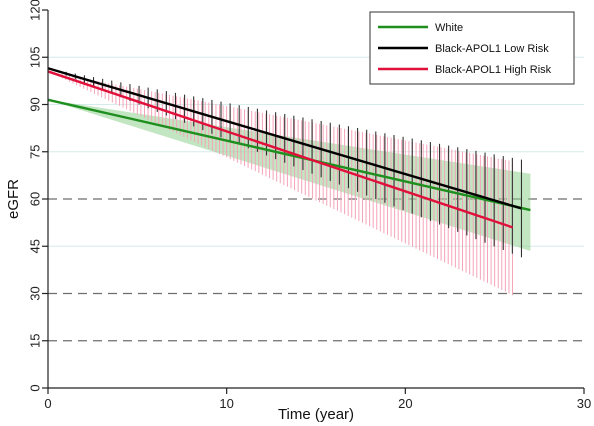 Image resolution: width=594 pixels, height=426 pixels. I want to click on x-axis-ticks: 0 10 20 30, so click(317, 399).